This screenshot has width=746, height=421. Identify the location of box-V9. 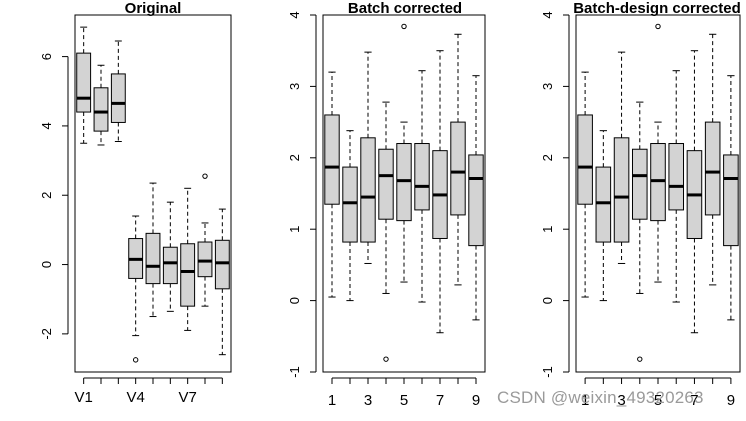
(222, 282).